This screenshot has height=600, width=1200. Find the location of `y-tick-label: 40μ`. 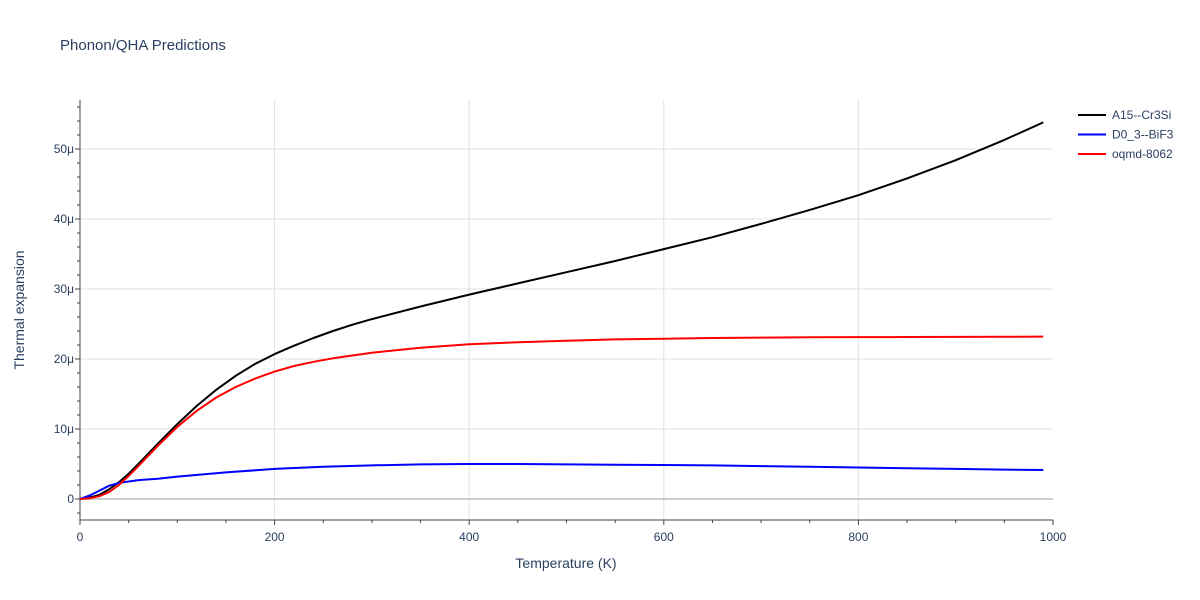

y-tick-label: 40μ is located at coordinates (64, 219).